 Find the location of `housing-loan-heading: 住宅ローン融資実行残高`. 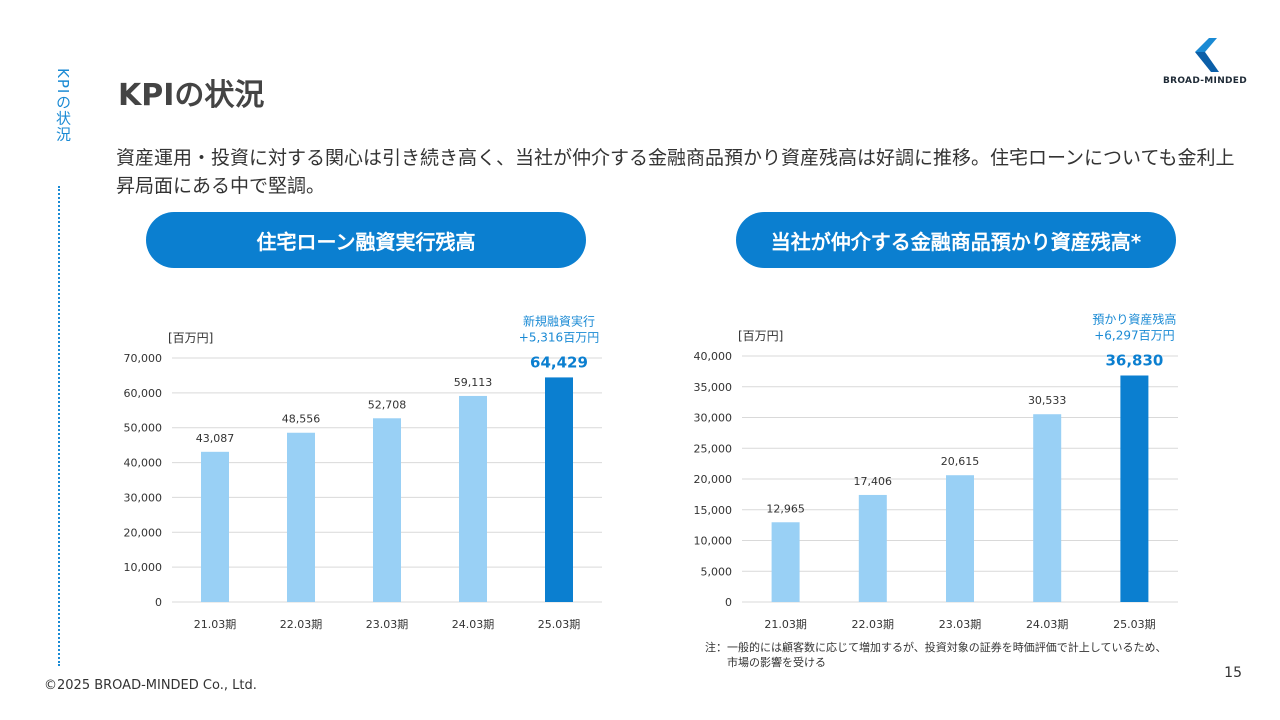

housing-loan-heading: 住宅ローン融資実行残高 is located at coordinates (366, 240).